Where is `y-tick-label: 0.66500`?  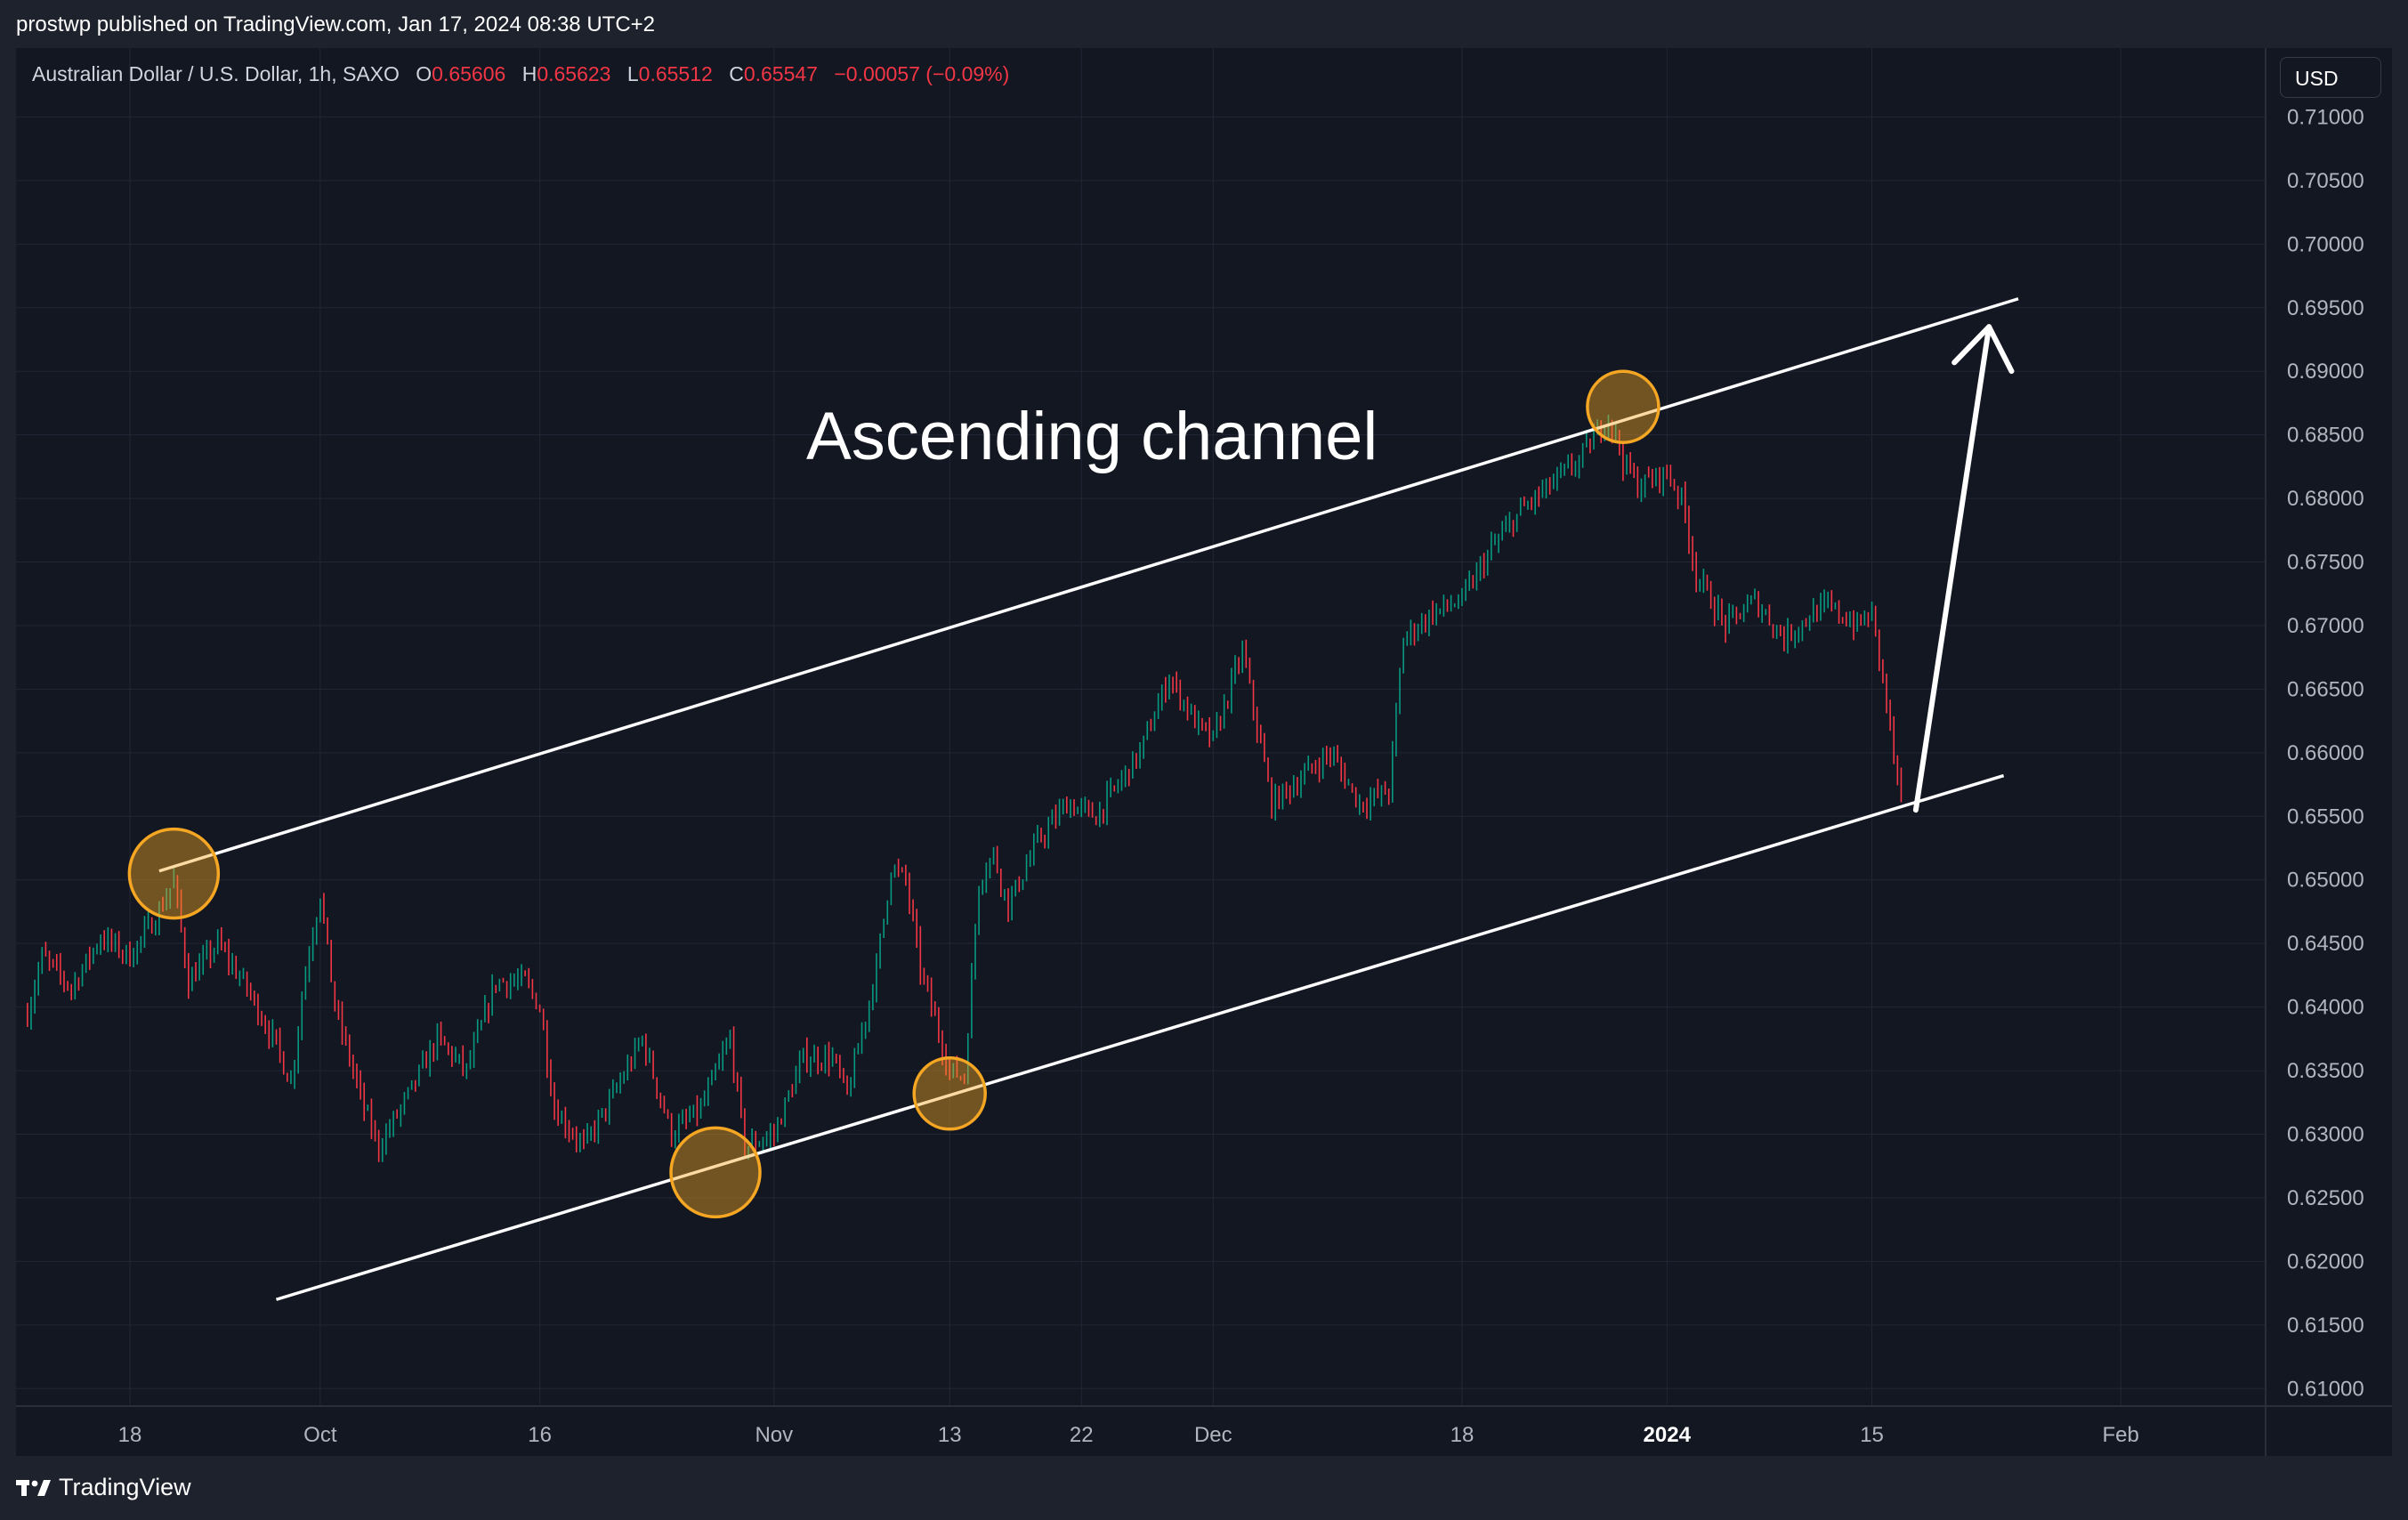
y-tick-label: 0.66500 is located at coordinates (2325, 689).